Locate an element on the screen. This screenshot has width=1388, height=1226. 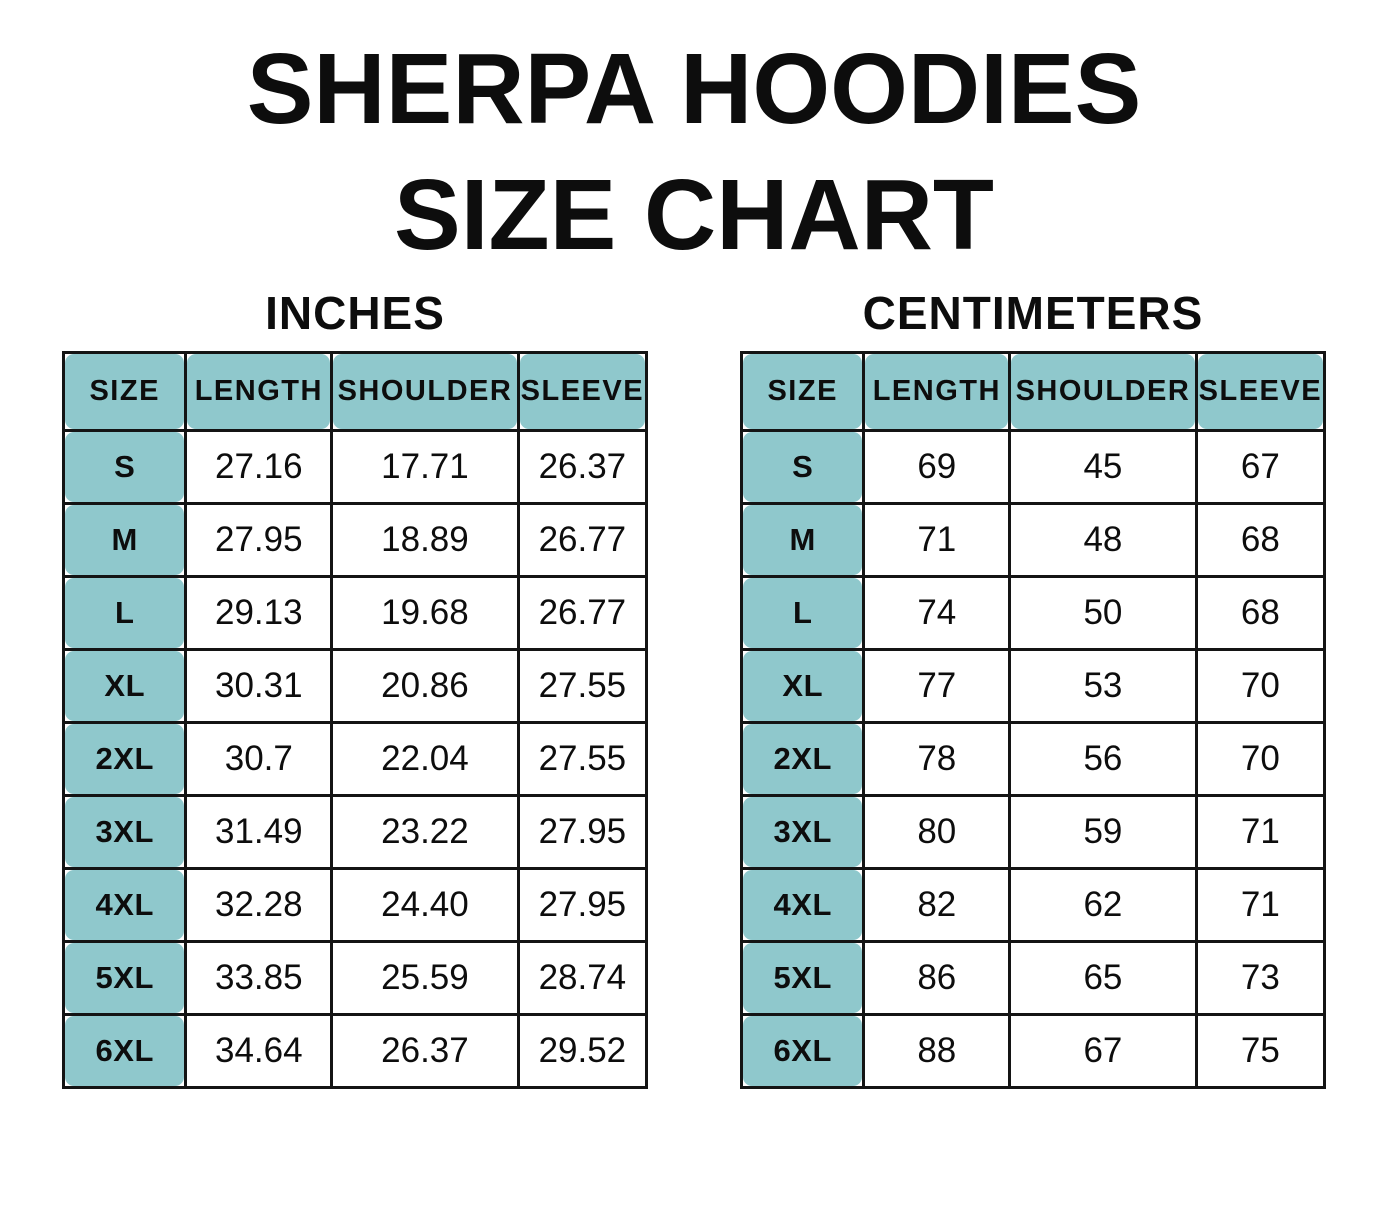
measurement-cell: 23.22 is located at coordinates (425, 831).